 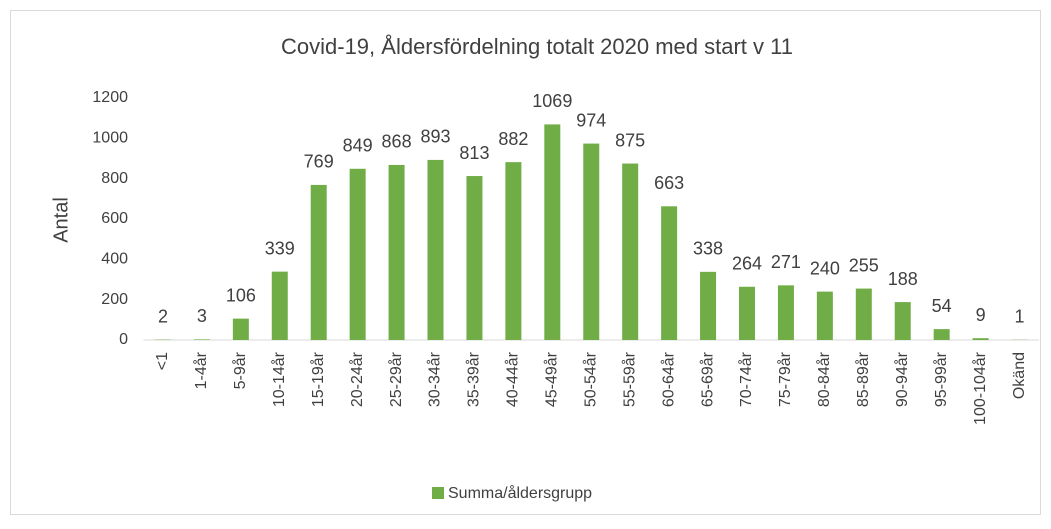 What do you see at coordinates (591, 120) in the screenshot?
I see `data-label: 974` at bounding box center [591, 120].